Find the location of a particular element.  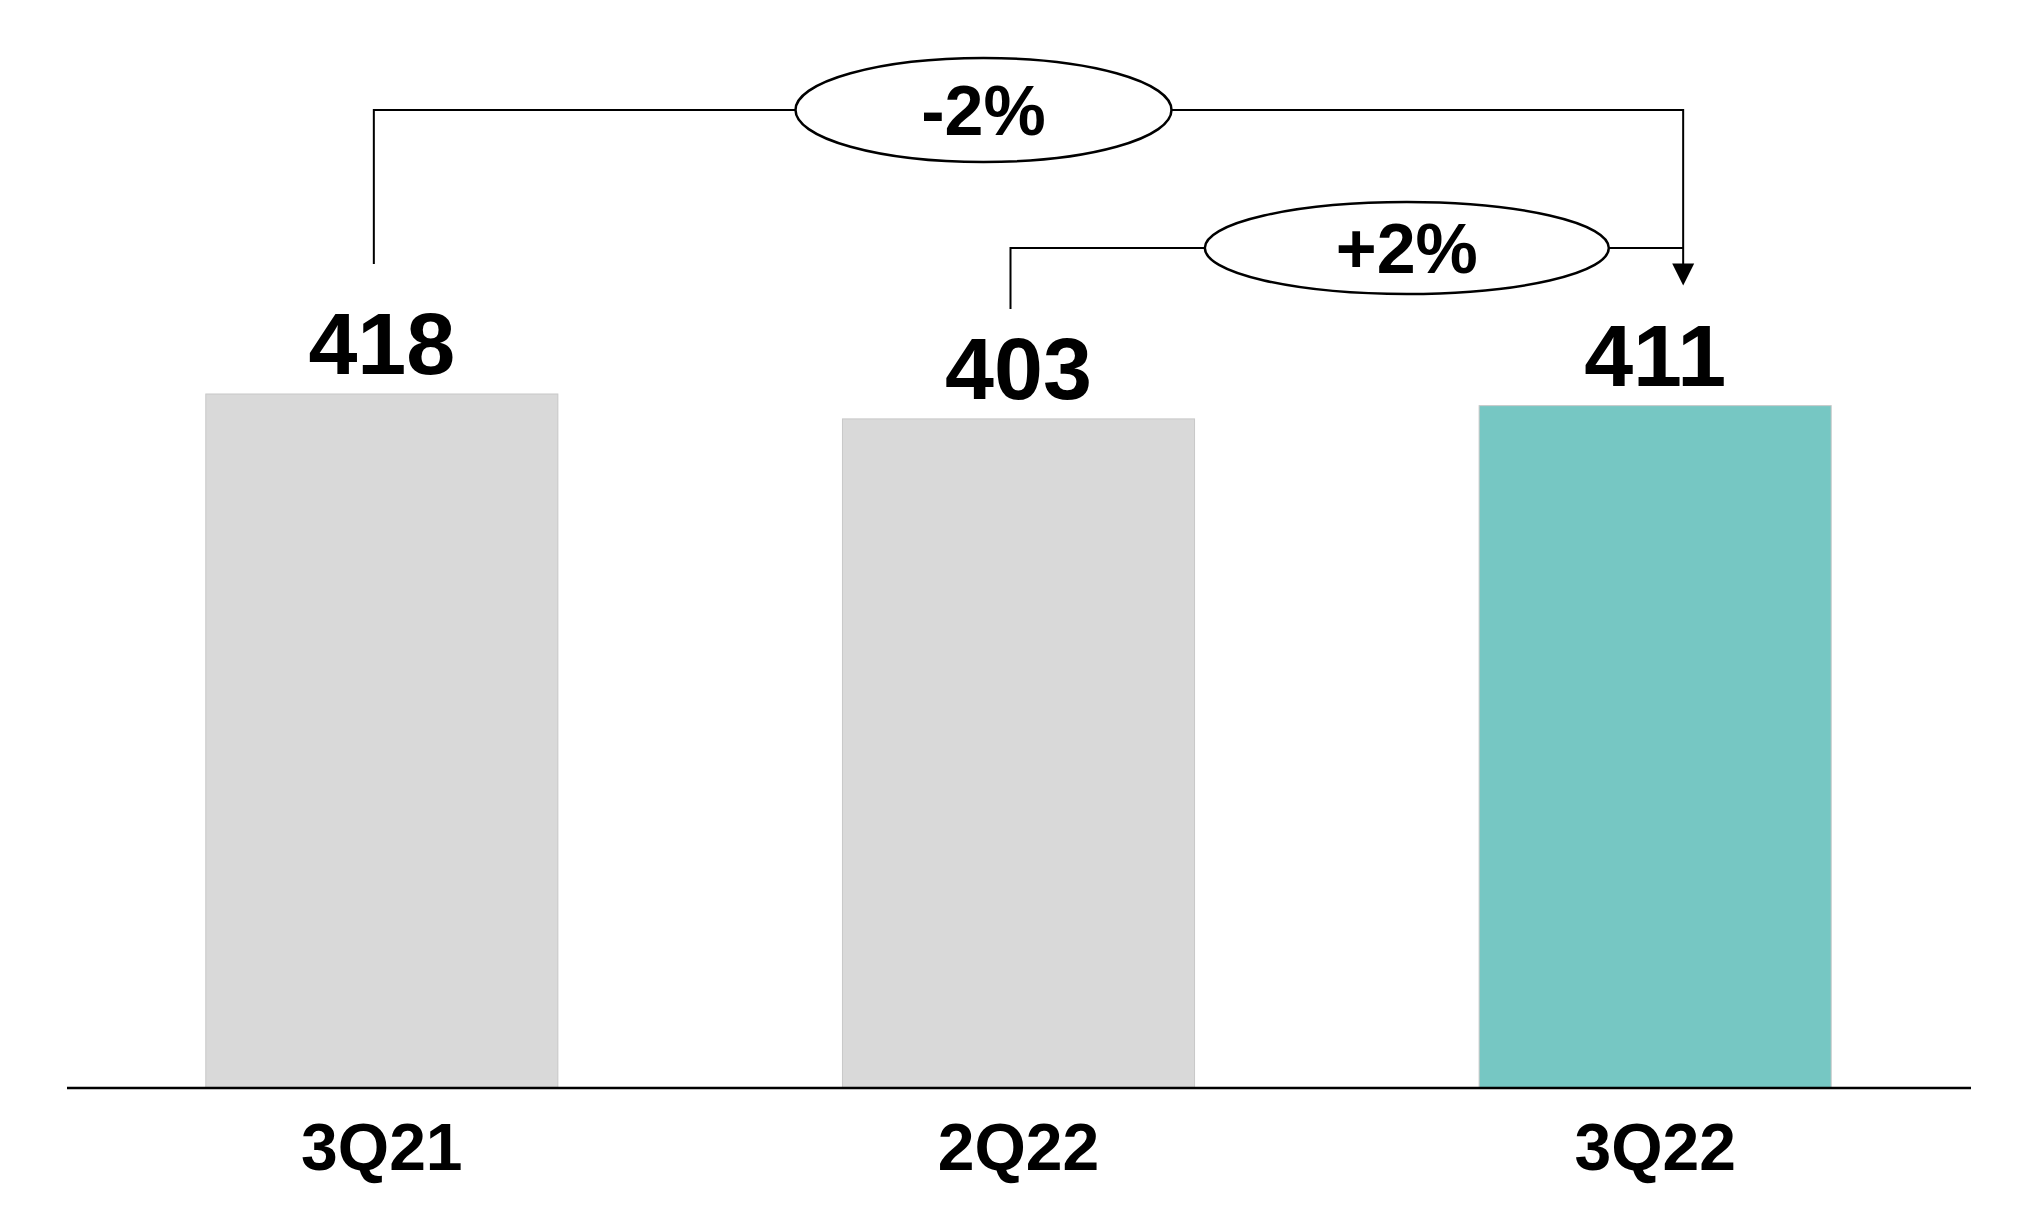

x-tick-label: 3Q22 is located at coordinates (1655, 1147).